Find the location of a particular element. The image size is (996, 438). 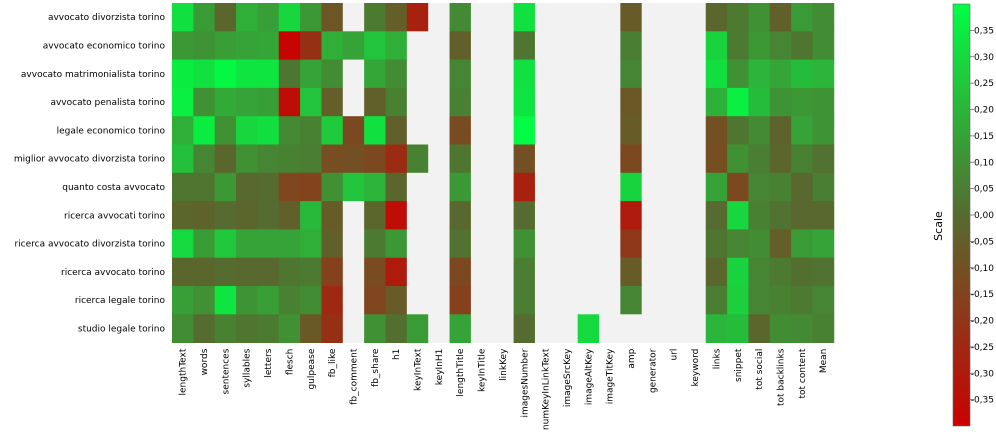

column-label: snippet is located at coordinates (739, 365).